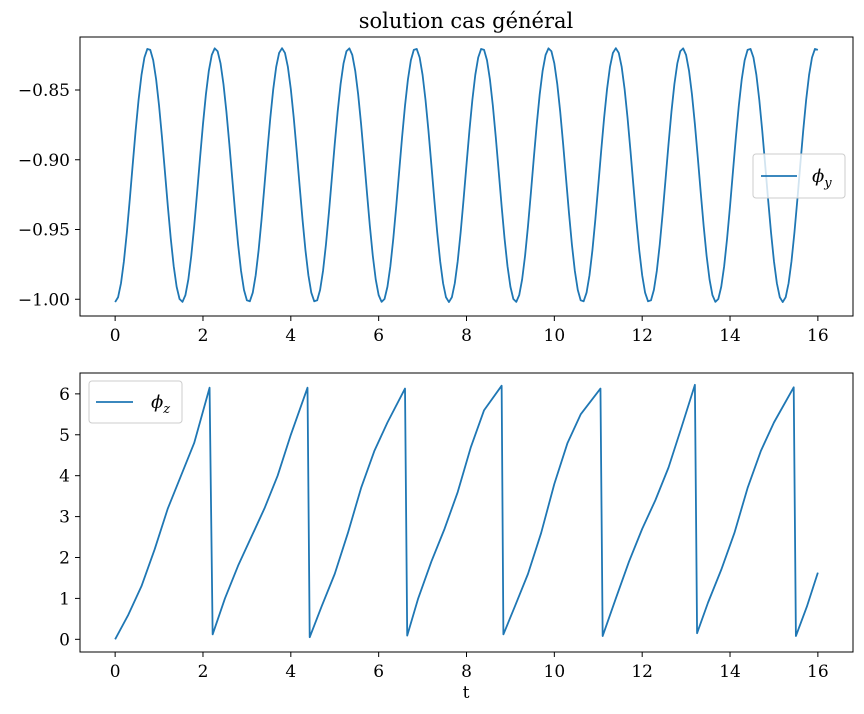  I want to click on bottom-x-ticks: 0 2 4 6 8 10 12 14 16, so click(469, 667).